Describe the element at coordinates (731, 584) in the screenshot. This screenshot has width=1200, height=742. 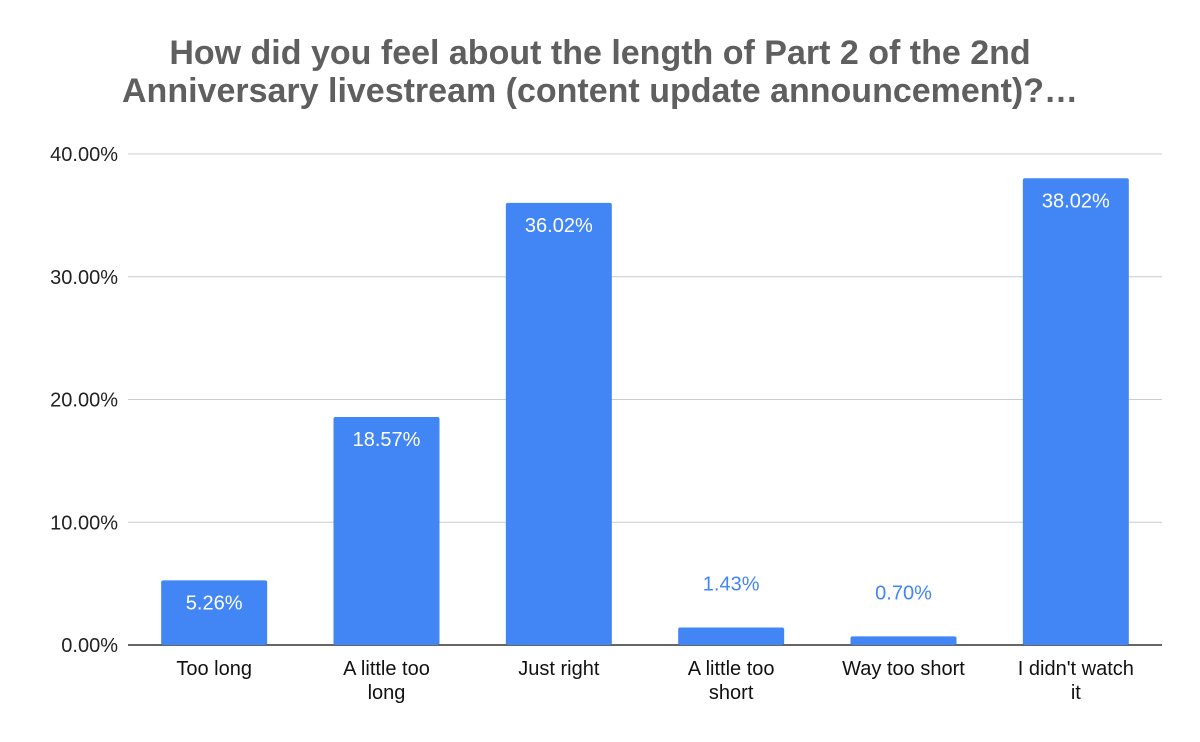
I see `value-label: 1.43%` at that location.